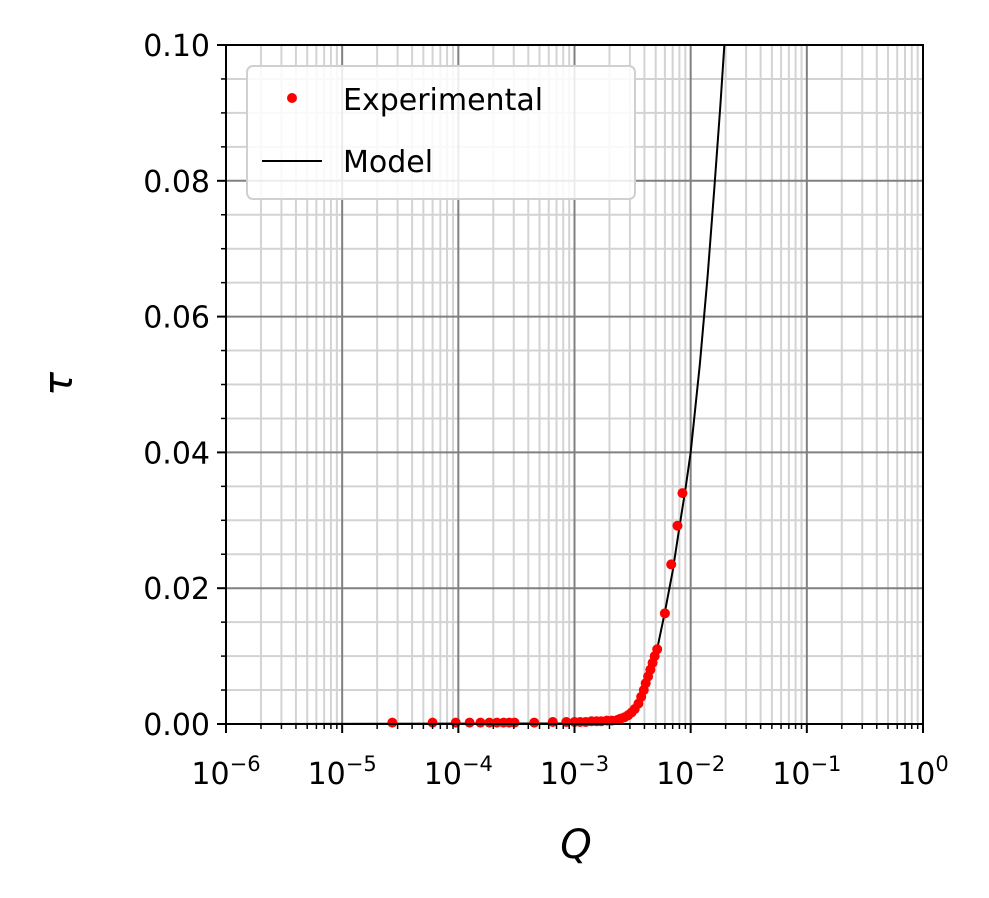 This screenshot has width=989, height=898. Describe the element at coordinates (342, 772) in the screenshot. I see `x-tick-label: 10⁻⁵` at that location.